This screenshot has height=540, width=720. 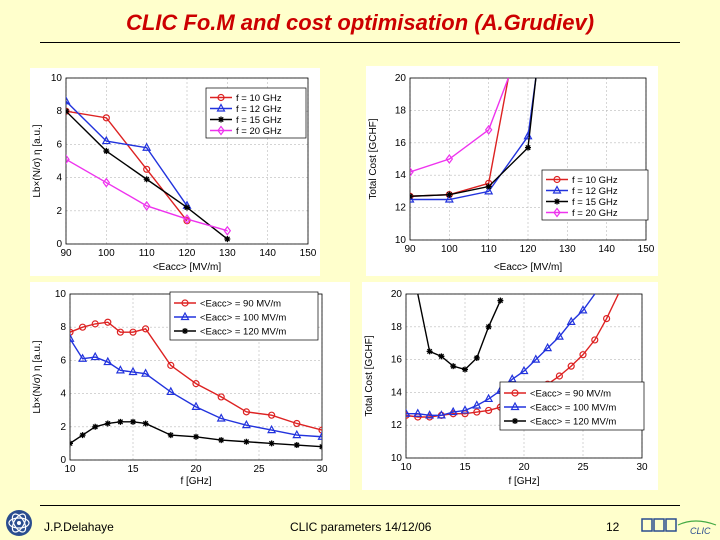 I want to click on x-tick-label: 120, so click(x=528, y=249).